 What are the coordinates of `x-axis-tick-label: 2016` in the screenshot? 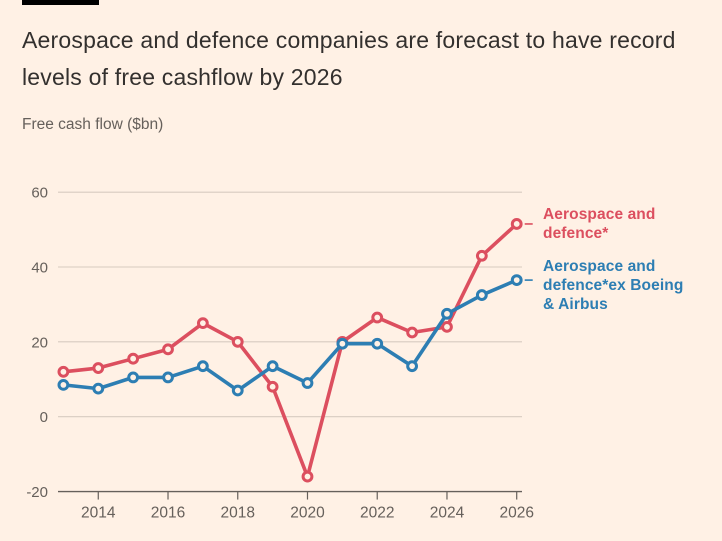 It's located at (168, 513).